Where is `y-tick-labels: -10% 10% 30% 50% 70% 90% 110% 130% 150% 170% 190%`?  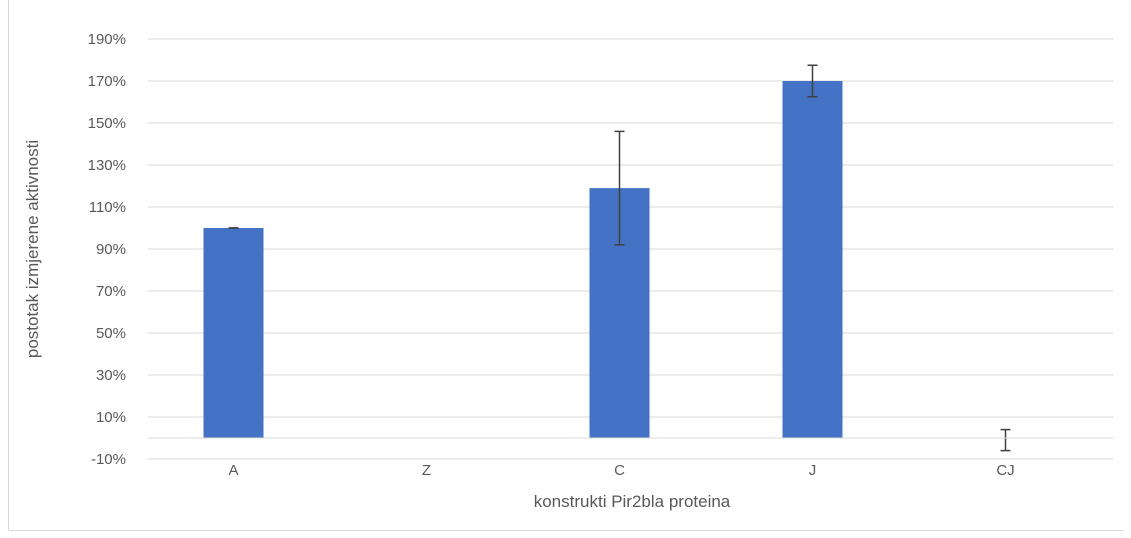 y-tick-labels: -10% 10% 30% 50% 70% 90% 110% 130% 150% 170% 190% is located at coordinates (107, 249).